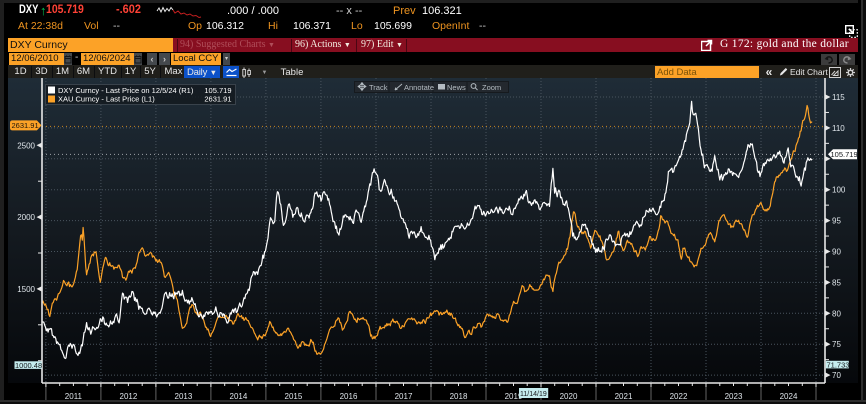 The width and height of the screenshot is (866, 404). I want to click on svg-text: 2000, so click(26, 217).